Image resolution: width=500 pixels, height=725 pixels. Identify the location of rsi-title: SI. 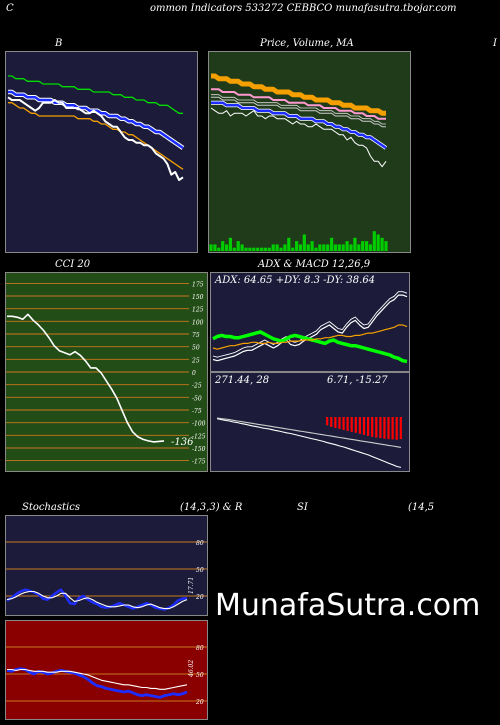
(302, 507).